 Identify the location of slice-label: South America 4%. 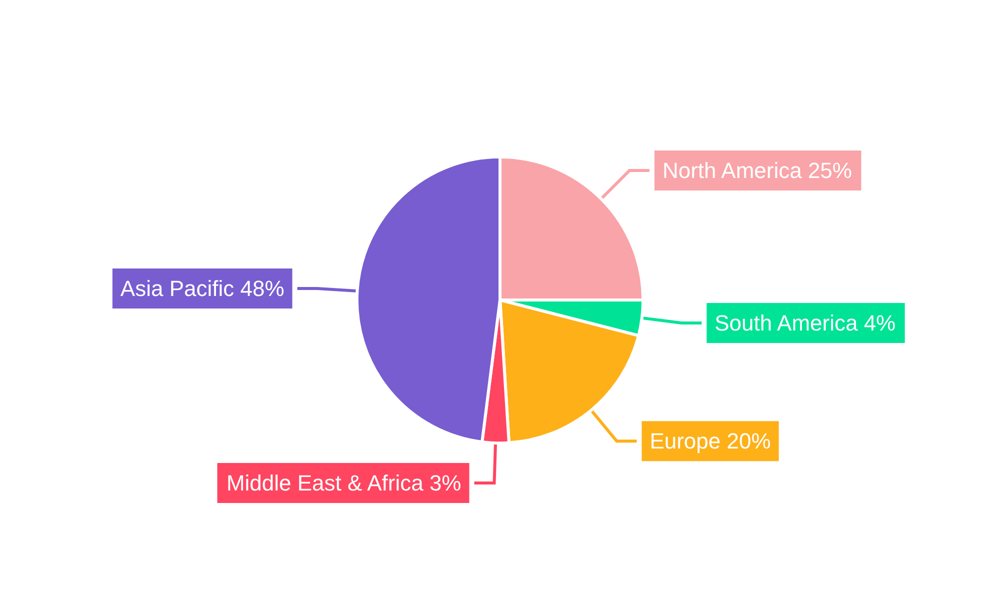
(805, 323).